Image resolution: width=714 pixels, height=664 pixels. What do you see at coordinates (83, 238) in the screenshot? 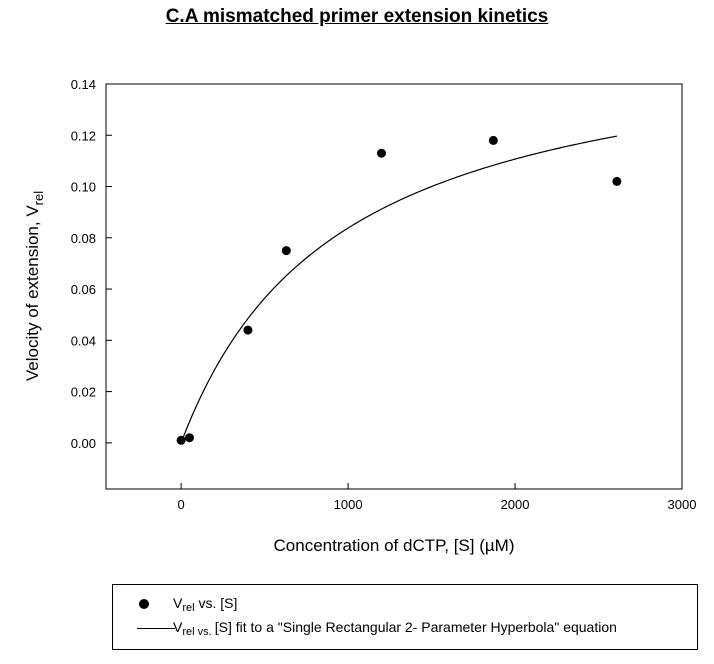
I see `y-tick-label: 0.08` at bounding box center [83, 238].